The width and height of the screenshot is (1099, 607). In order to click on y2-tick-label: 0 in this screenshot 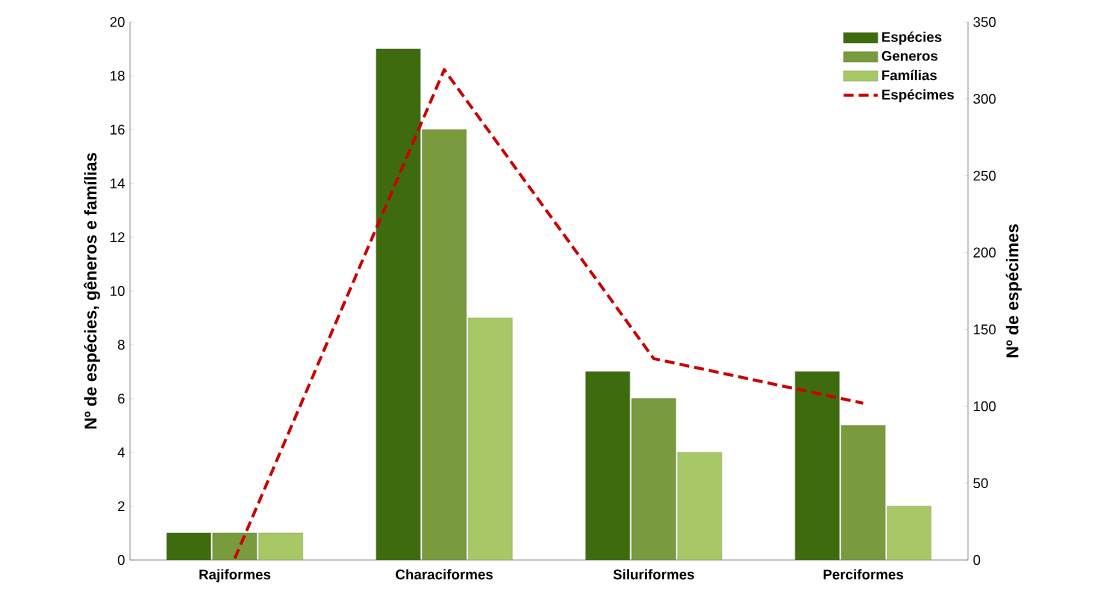, I will do `click(977, 560)`.